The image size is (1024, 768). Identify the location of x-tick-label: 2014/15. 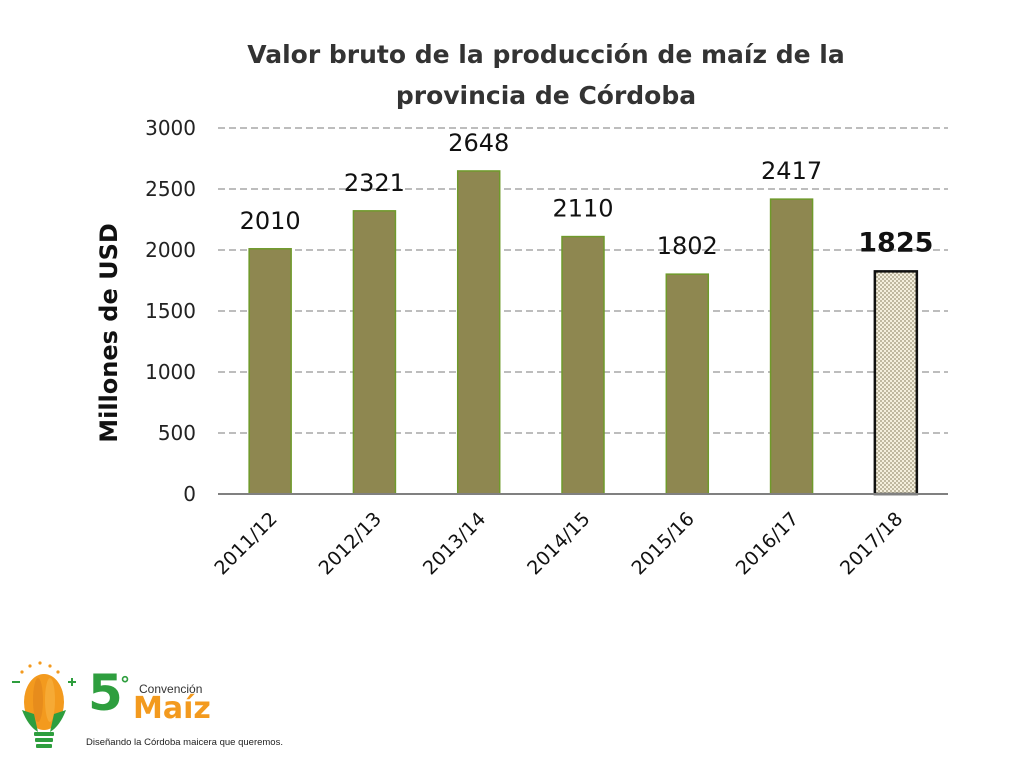
(558, 543).